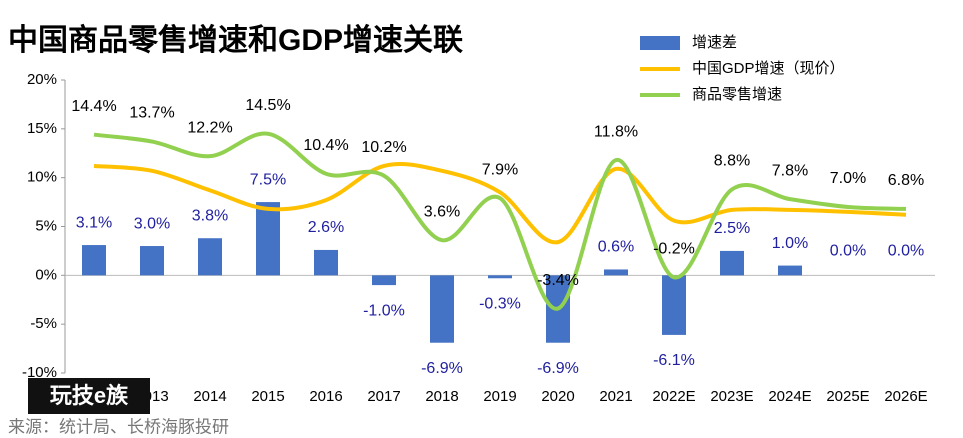  I want to click on y-tick-label: 20%, so click(42, 79).